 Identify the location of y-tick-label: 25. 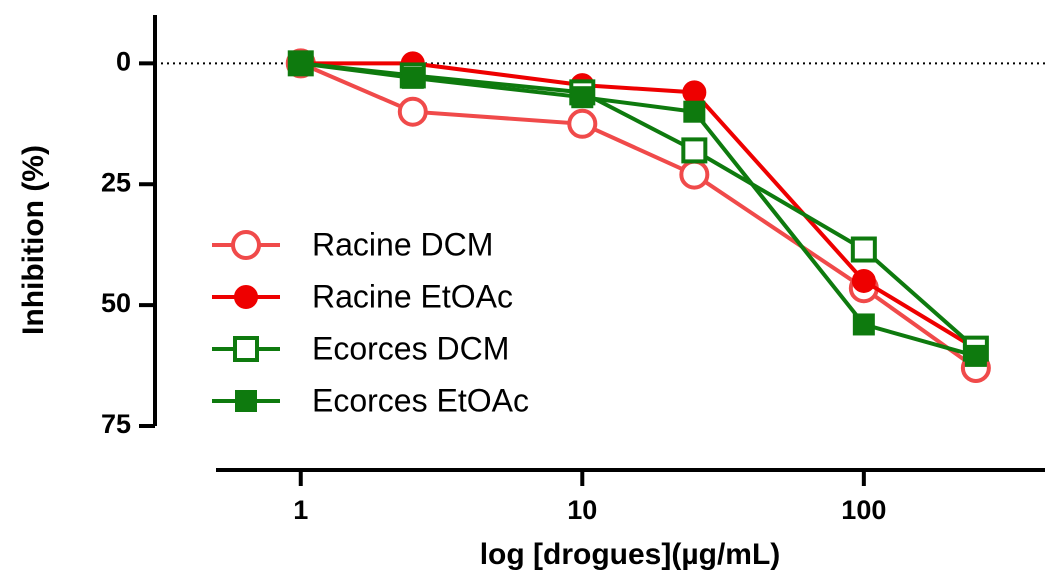
(116, 182).